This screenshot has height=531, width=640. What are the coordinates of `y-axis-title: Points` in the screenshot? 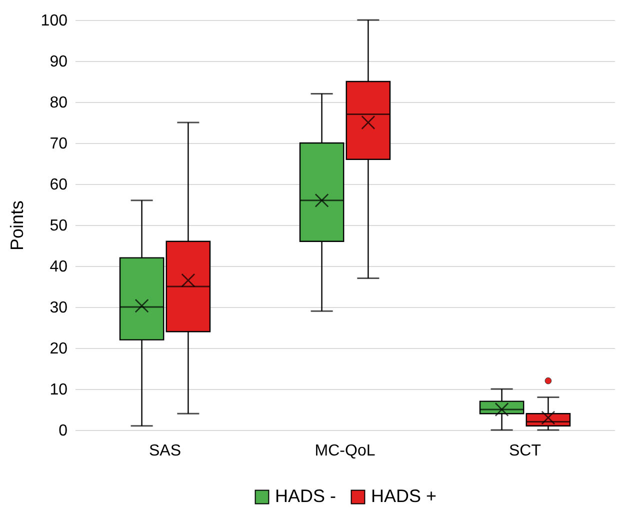 It's located at (16, 225).